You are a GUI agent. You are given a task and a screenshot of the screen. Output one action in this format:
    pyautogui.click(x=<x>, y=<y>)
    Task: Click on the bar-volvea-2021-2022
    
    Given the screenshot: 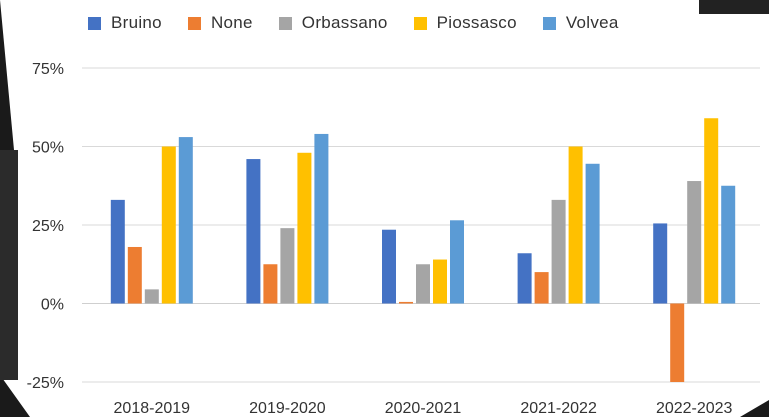 What is the action you would take?
    pyautogui.click(x=592, y=233)
    